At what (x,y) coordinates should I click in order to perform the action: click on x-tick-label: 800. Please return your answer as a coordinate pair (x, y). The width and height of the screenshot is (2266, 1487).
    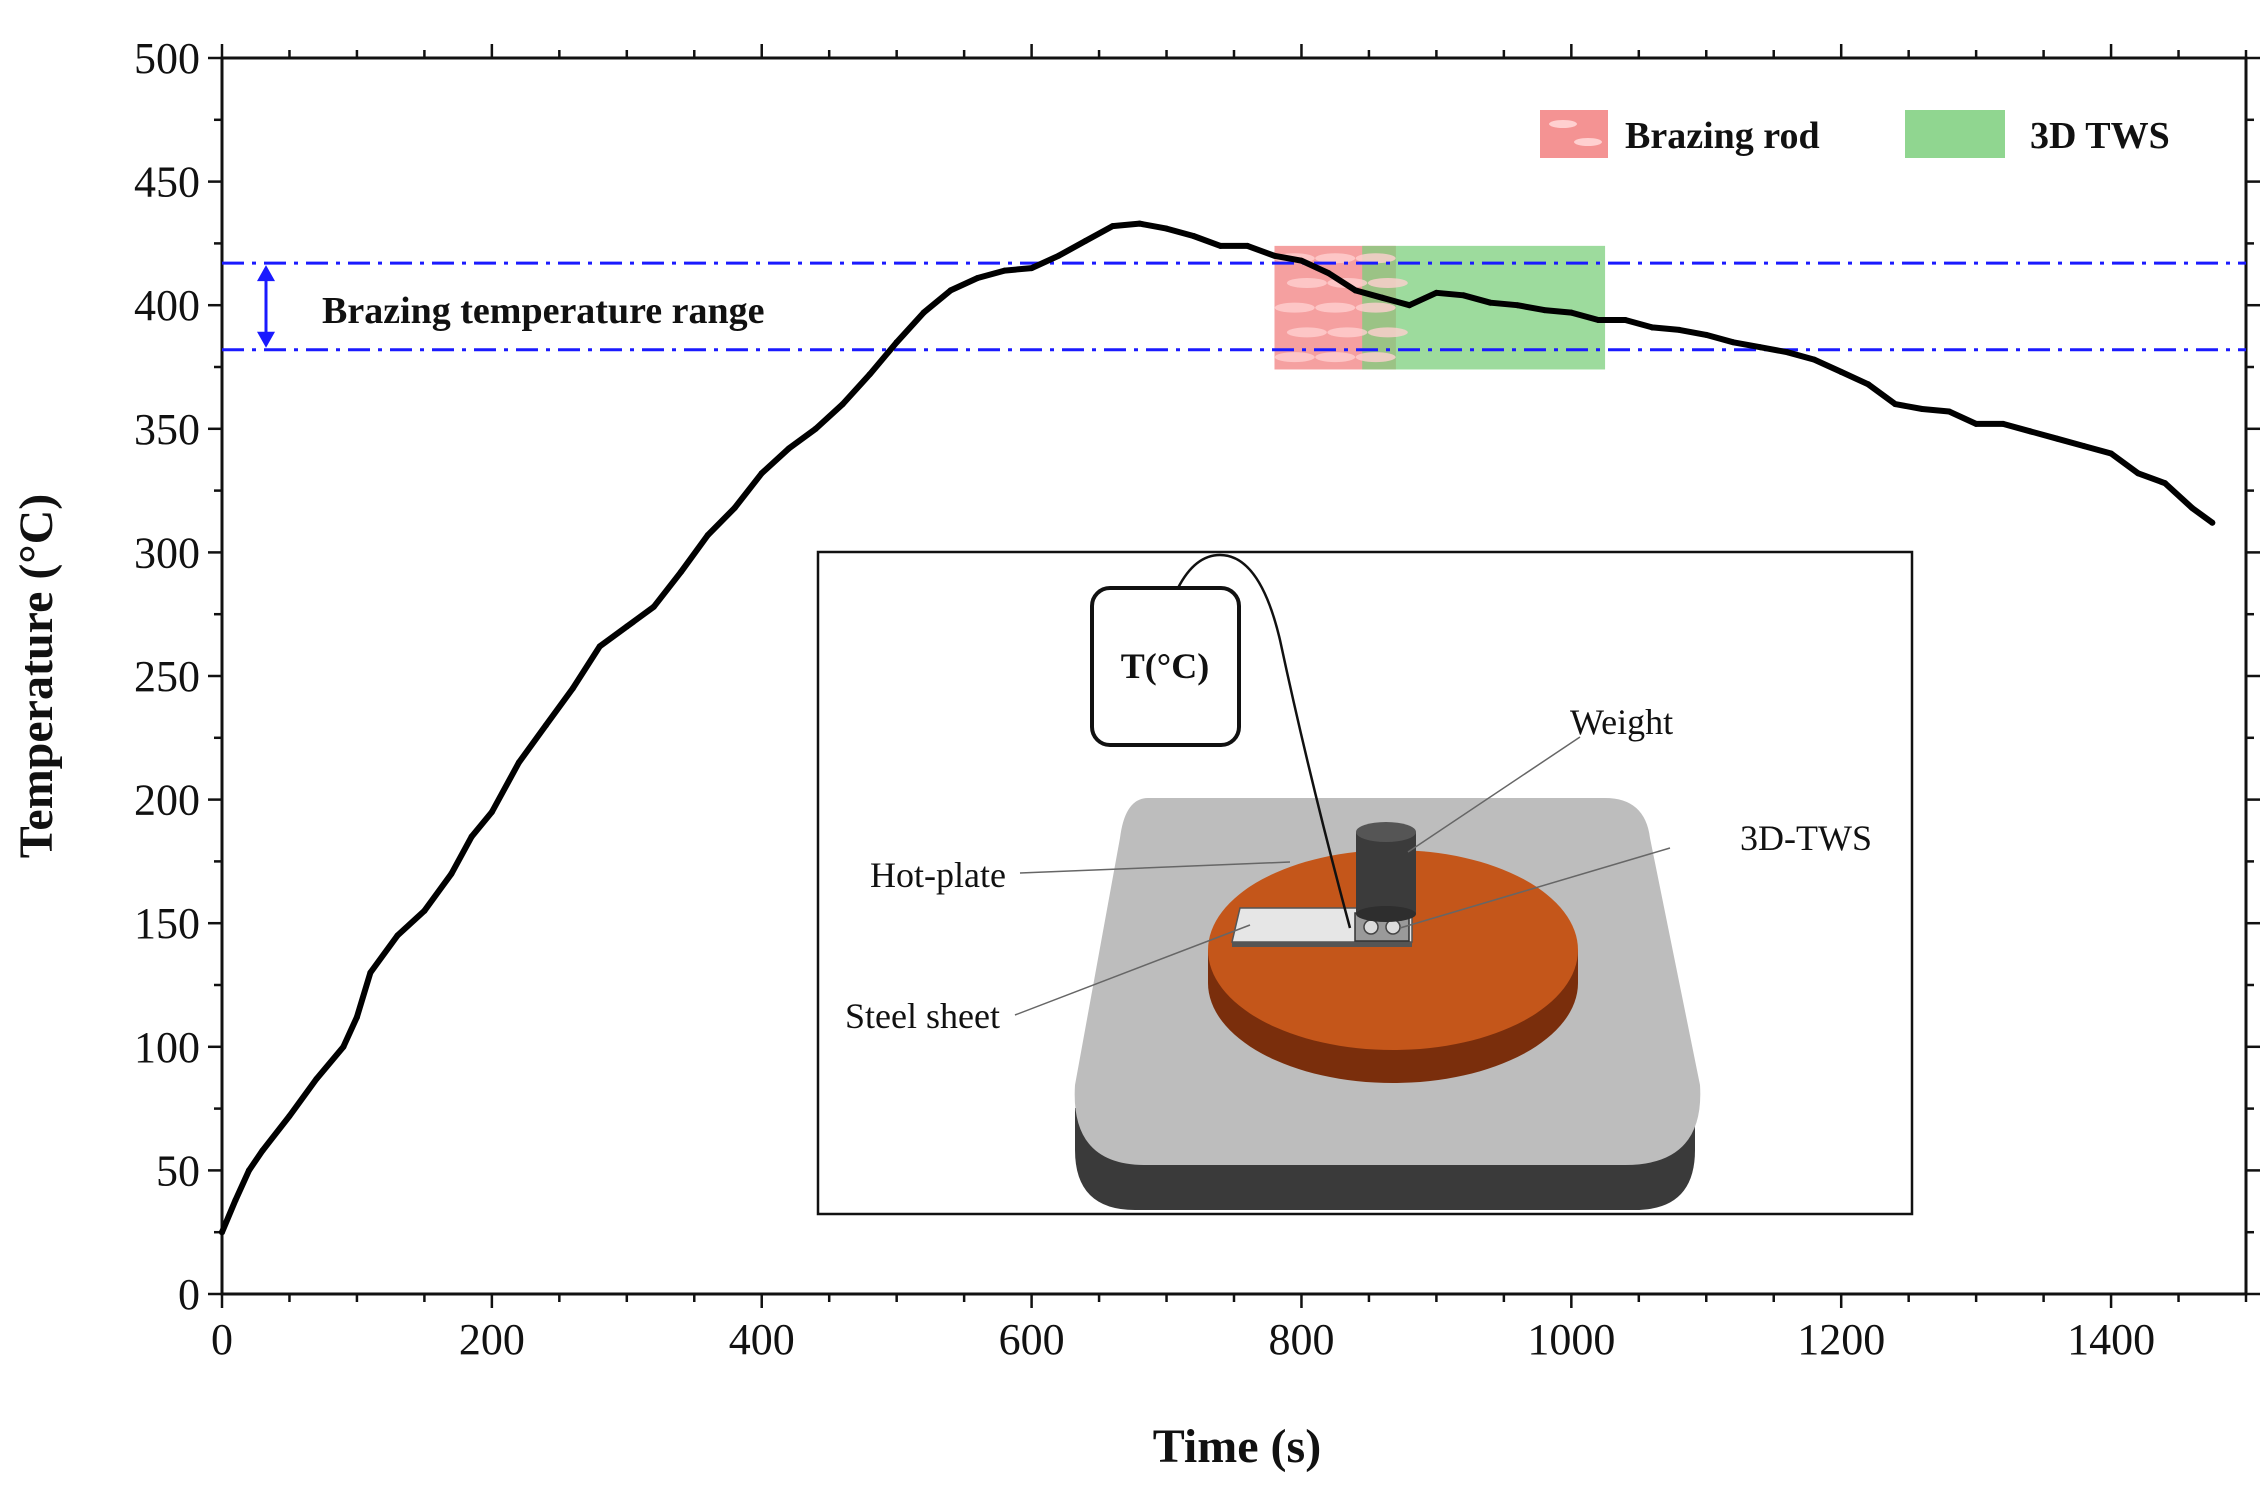
    Looking at the image, I should click on (1301, 1339).